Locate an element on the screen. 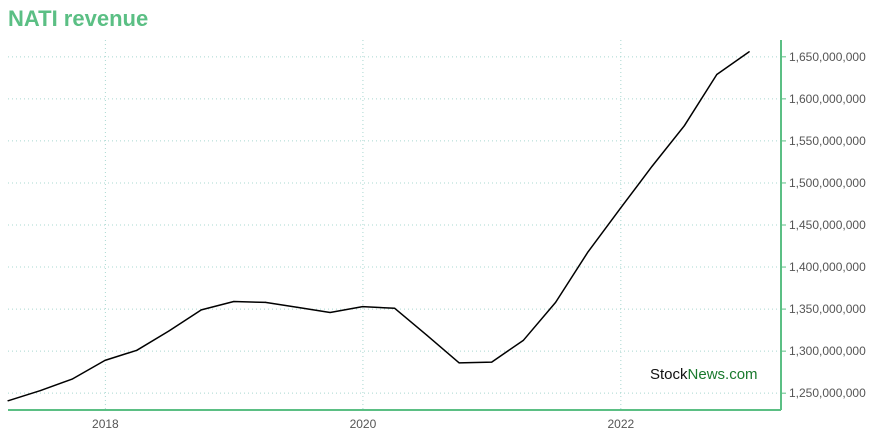 The height and width of the screenshot is (440, 880). x-tick-label: 2022 is located at coordinates (620, 424).